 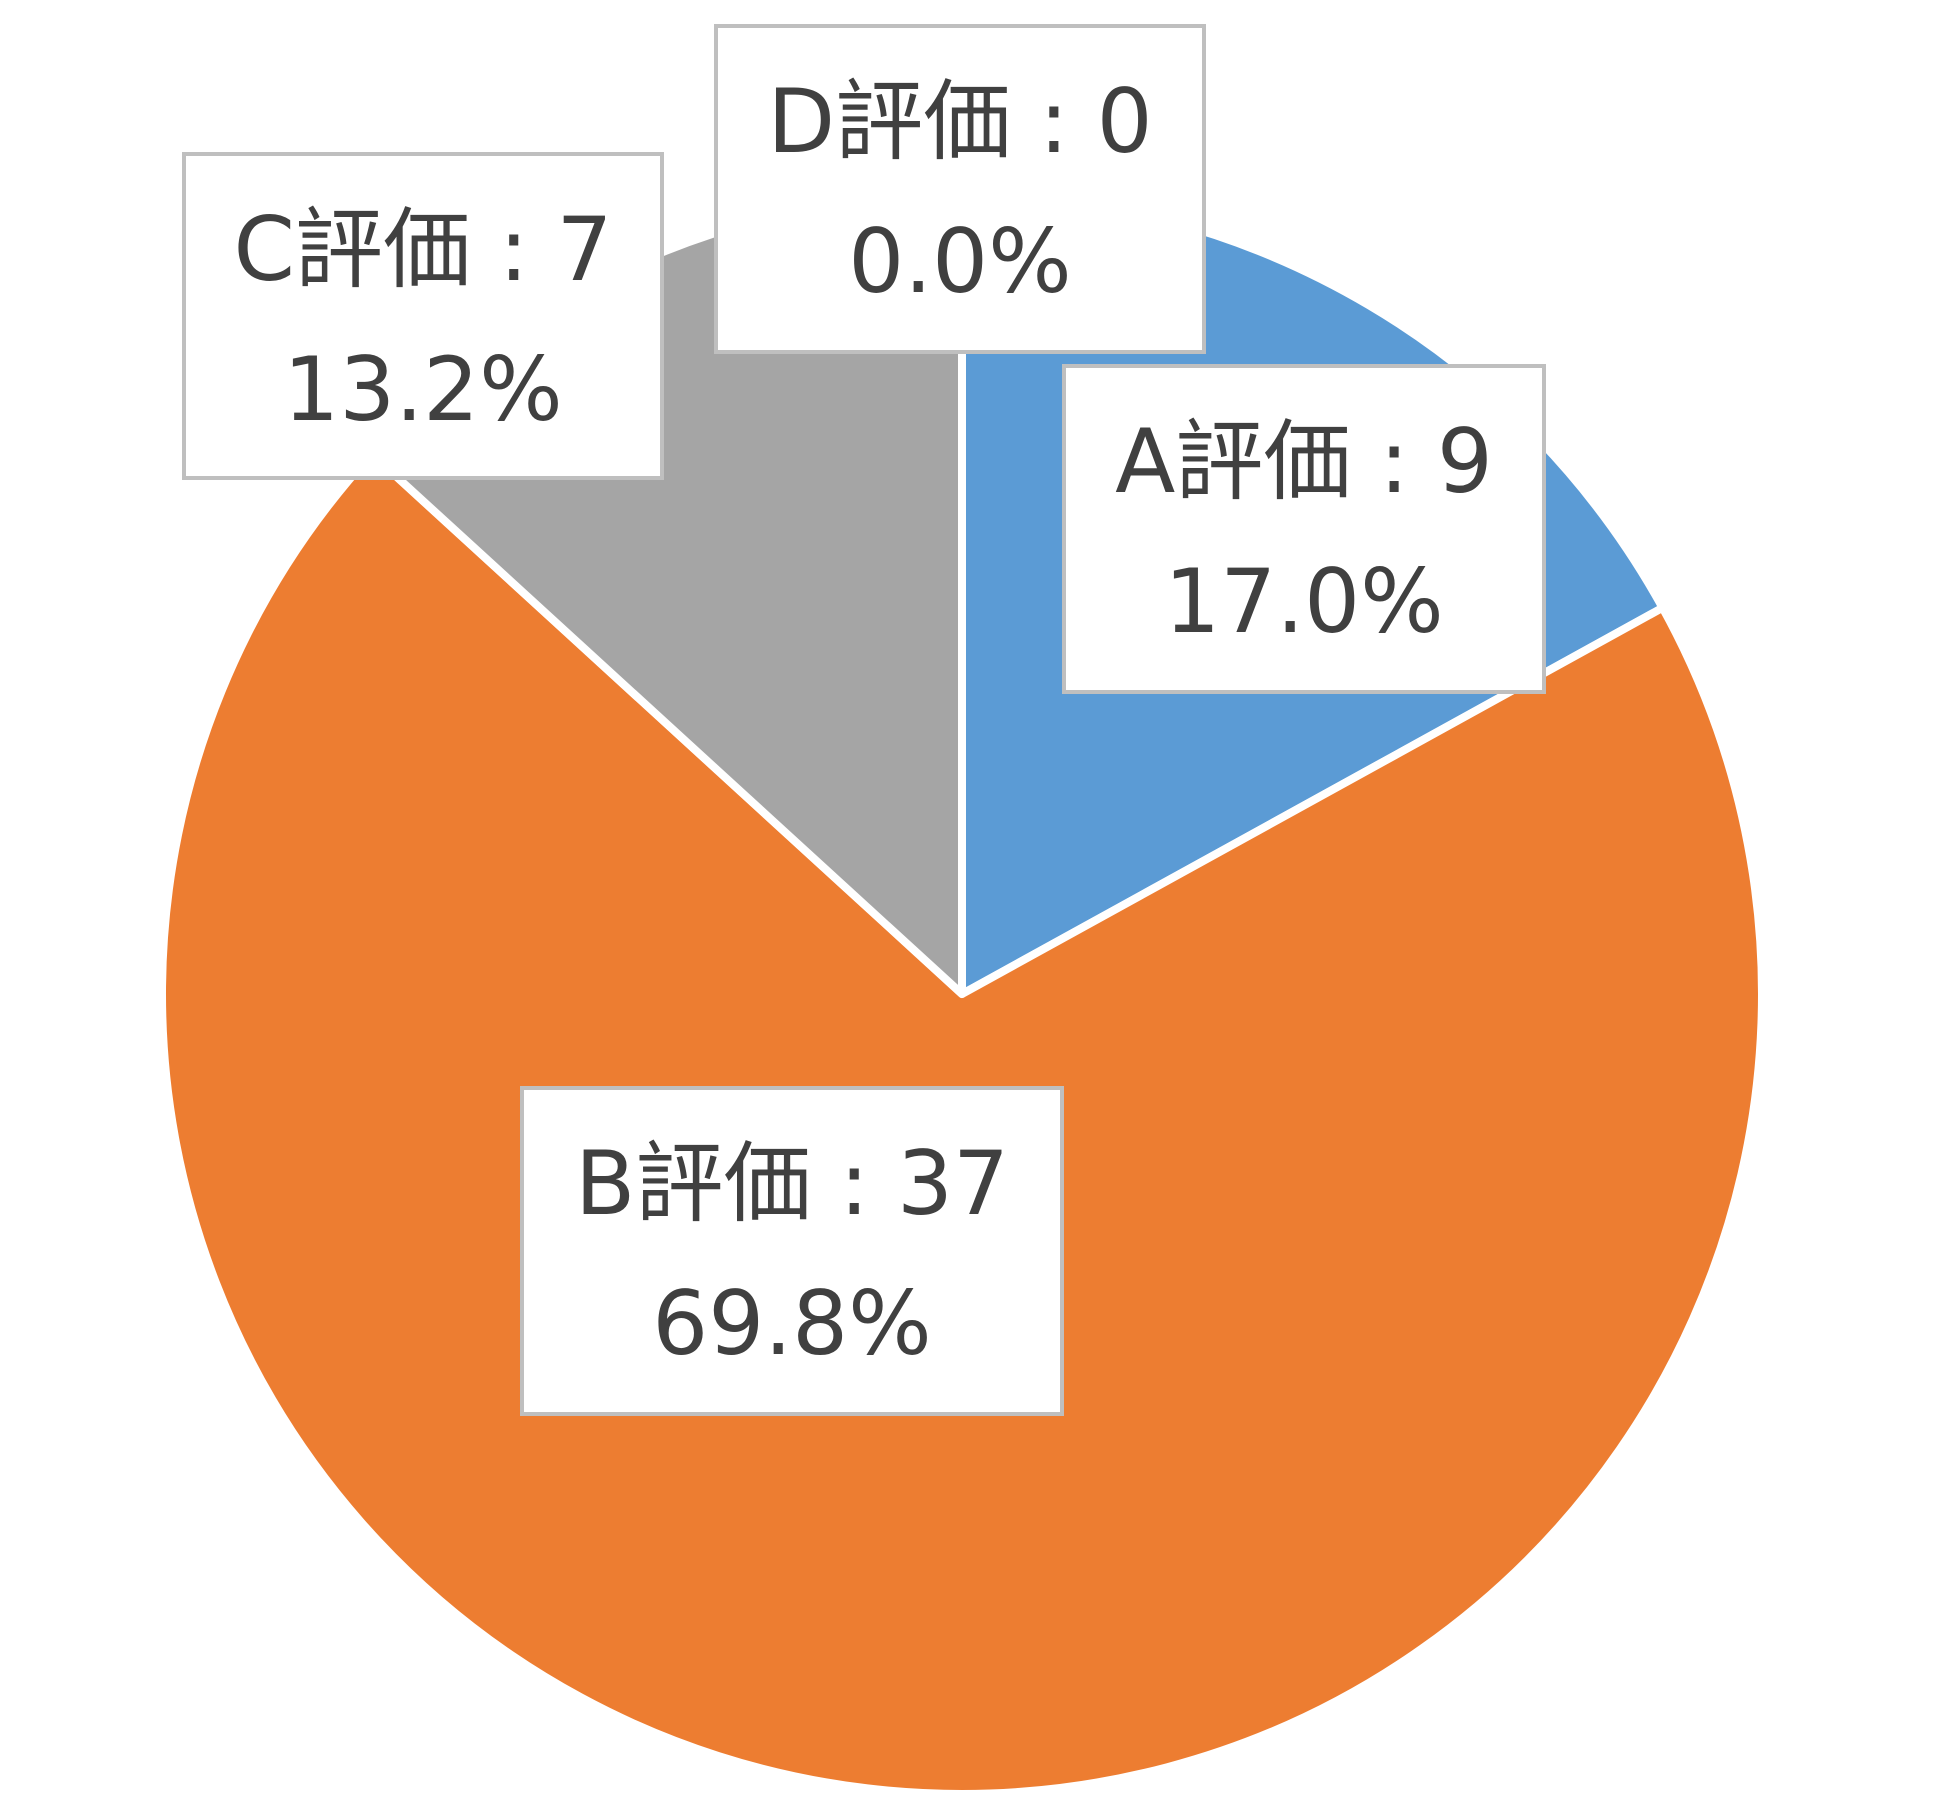 I want to click on data-label-c: C評価 : 7 13.2%, so click(x=423, y=316).